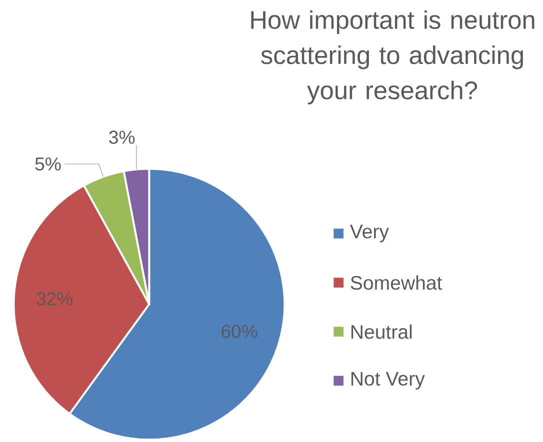  Describe the element at coordinates (369, 234) in the screenshot. I see `legend-label: Very` at that location.